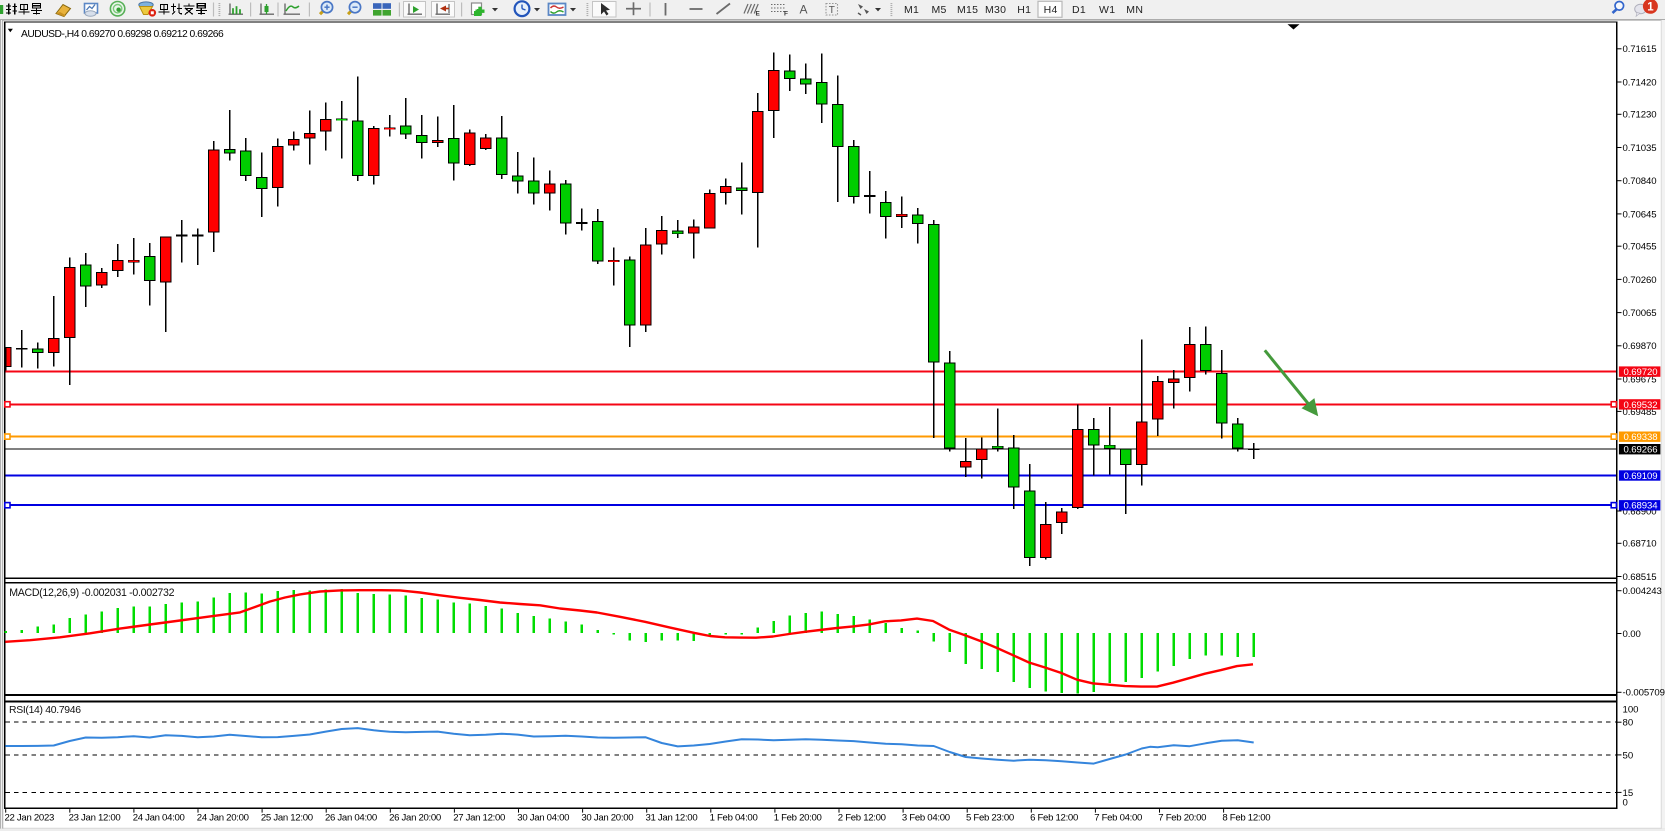 The width and height of the screenshot is (1665, 831). What do you see at coordinates (1640, 181) in the screenshot?
I see `svg-text: 0.70840` at bounding box center [1640, 181].